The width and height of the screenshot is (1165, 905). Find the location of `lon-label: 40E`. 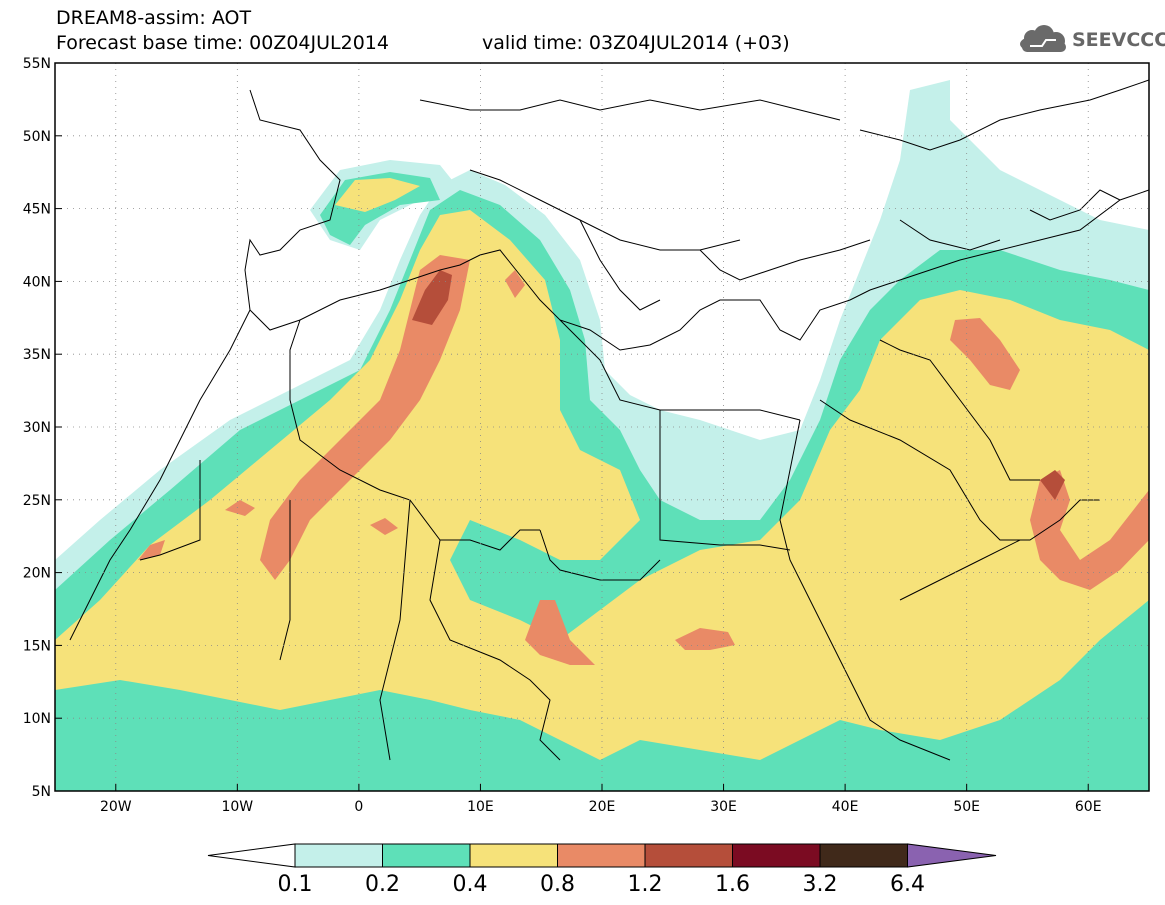

lon-label: 40E is located at coordinates (845, 807).